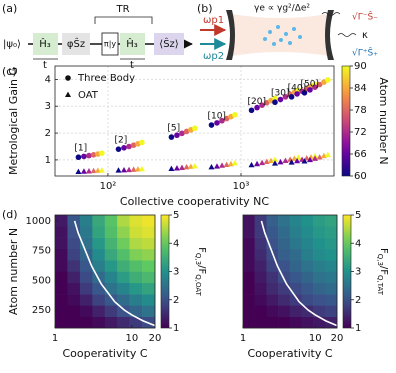 This screenshot has height=373, width=396. I want to click on pump-label: ωp1, so click(213, 20).